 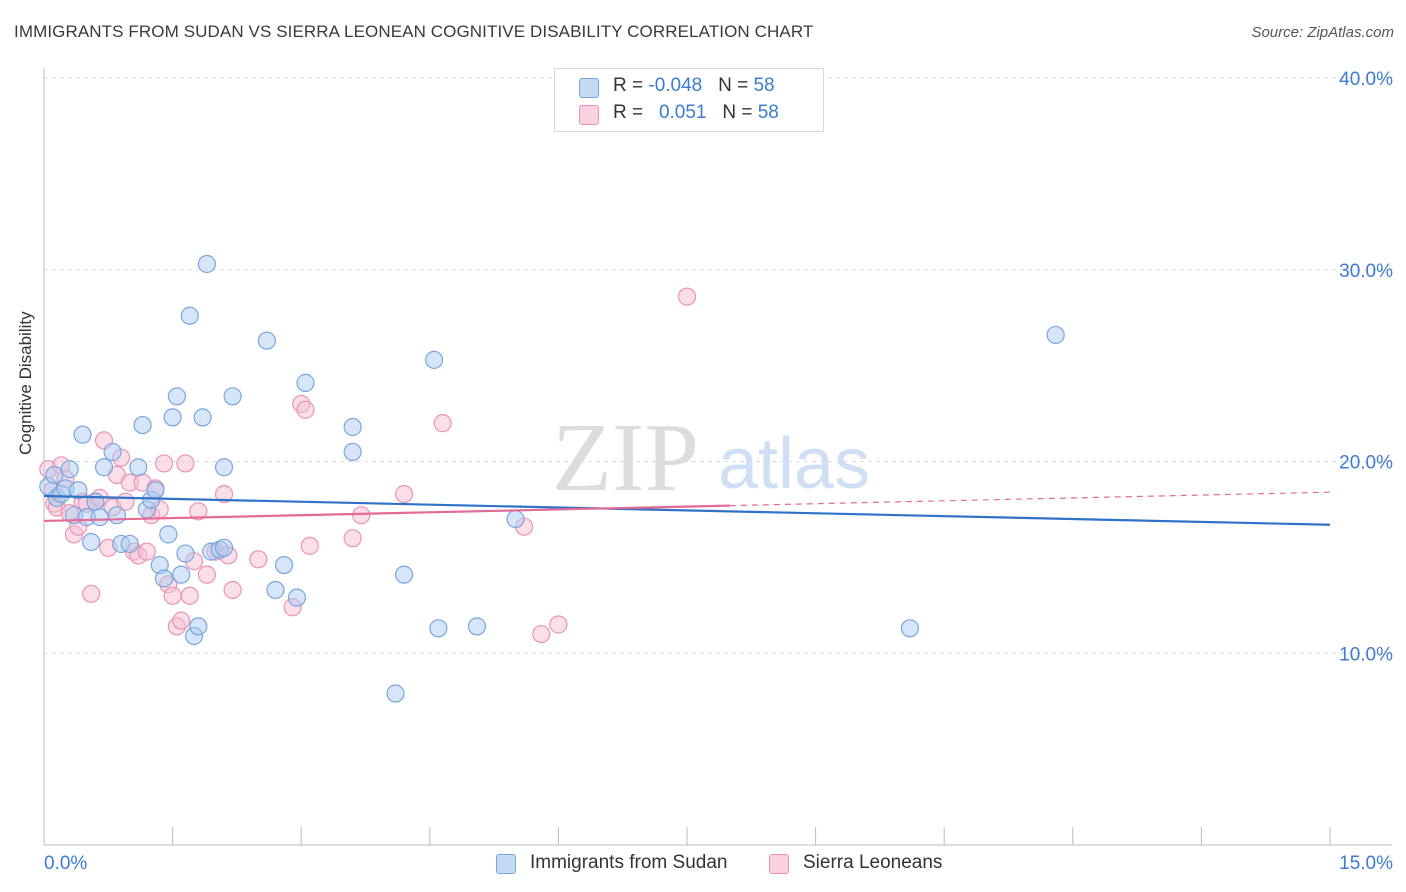 I want to click on watermark-zip: ZIP, so click(x=625, y=458).